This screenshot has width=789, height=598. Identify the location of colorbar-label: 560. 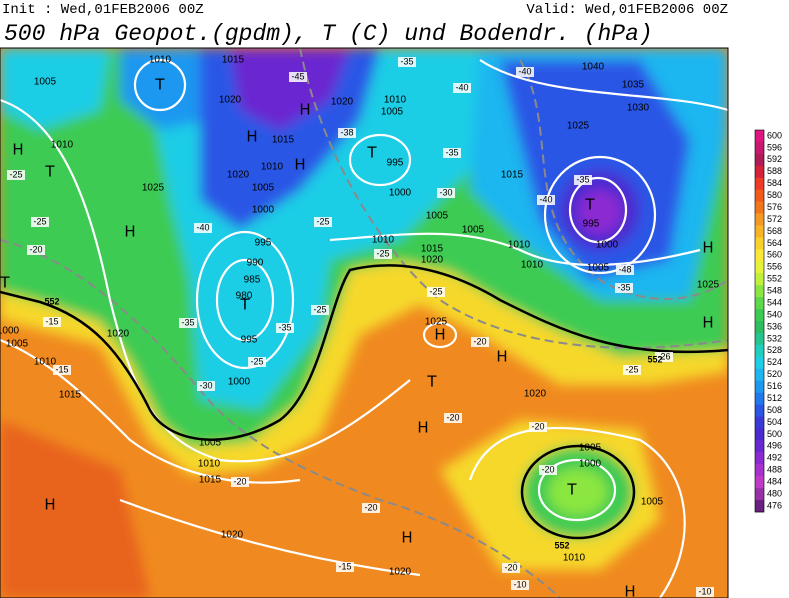
(774, 255).